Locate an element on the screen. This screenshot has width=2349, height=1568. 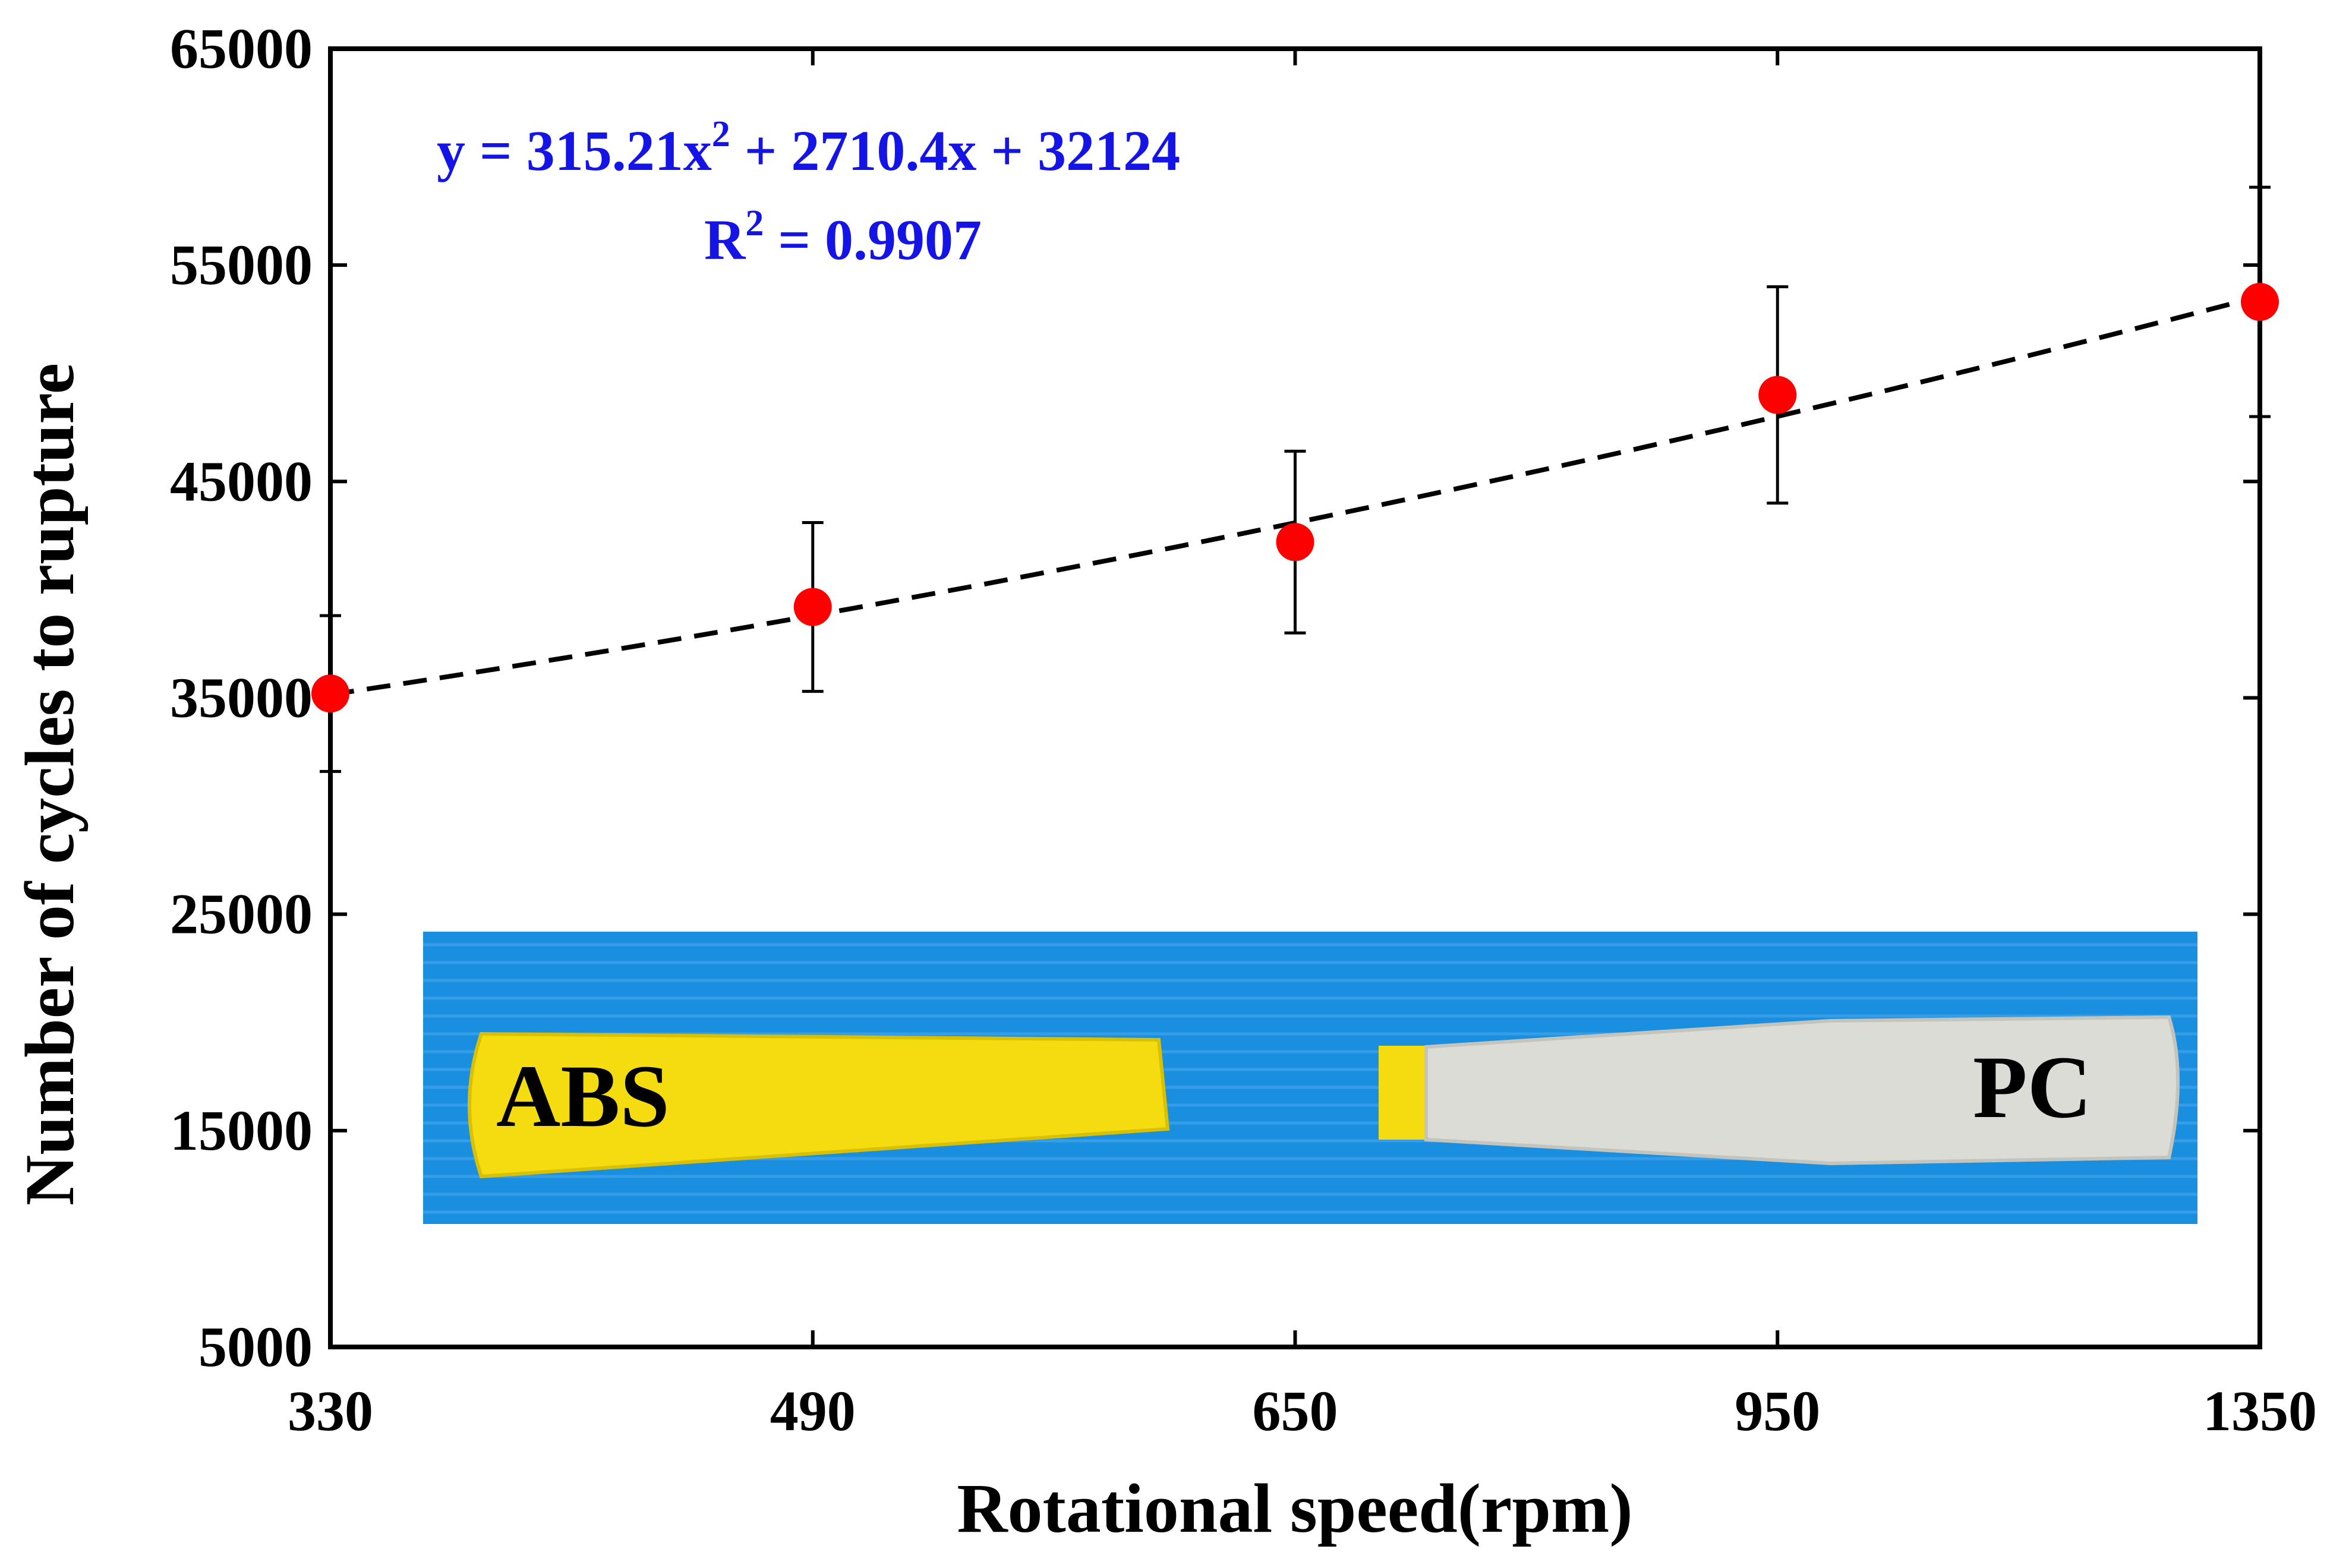
y-tick-label: 5000 is located at coordinates (256, 1346).